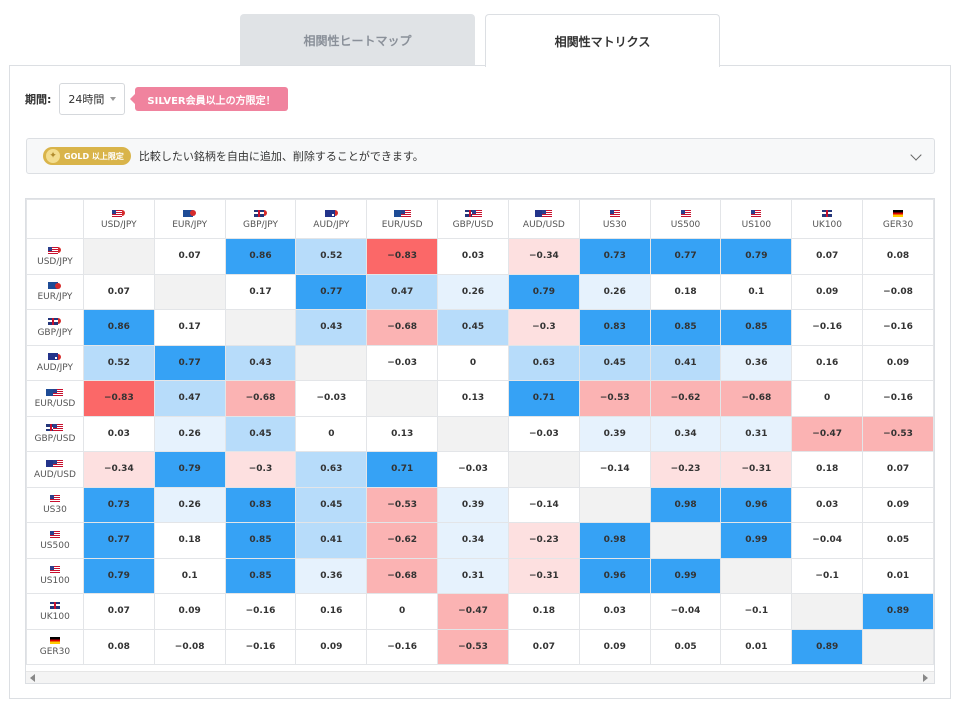 Image resolution: width=965 pixels, height=710 pixels. I want to click on correlation-cell: −0.23, so click(685, 469).